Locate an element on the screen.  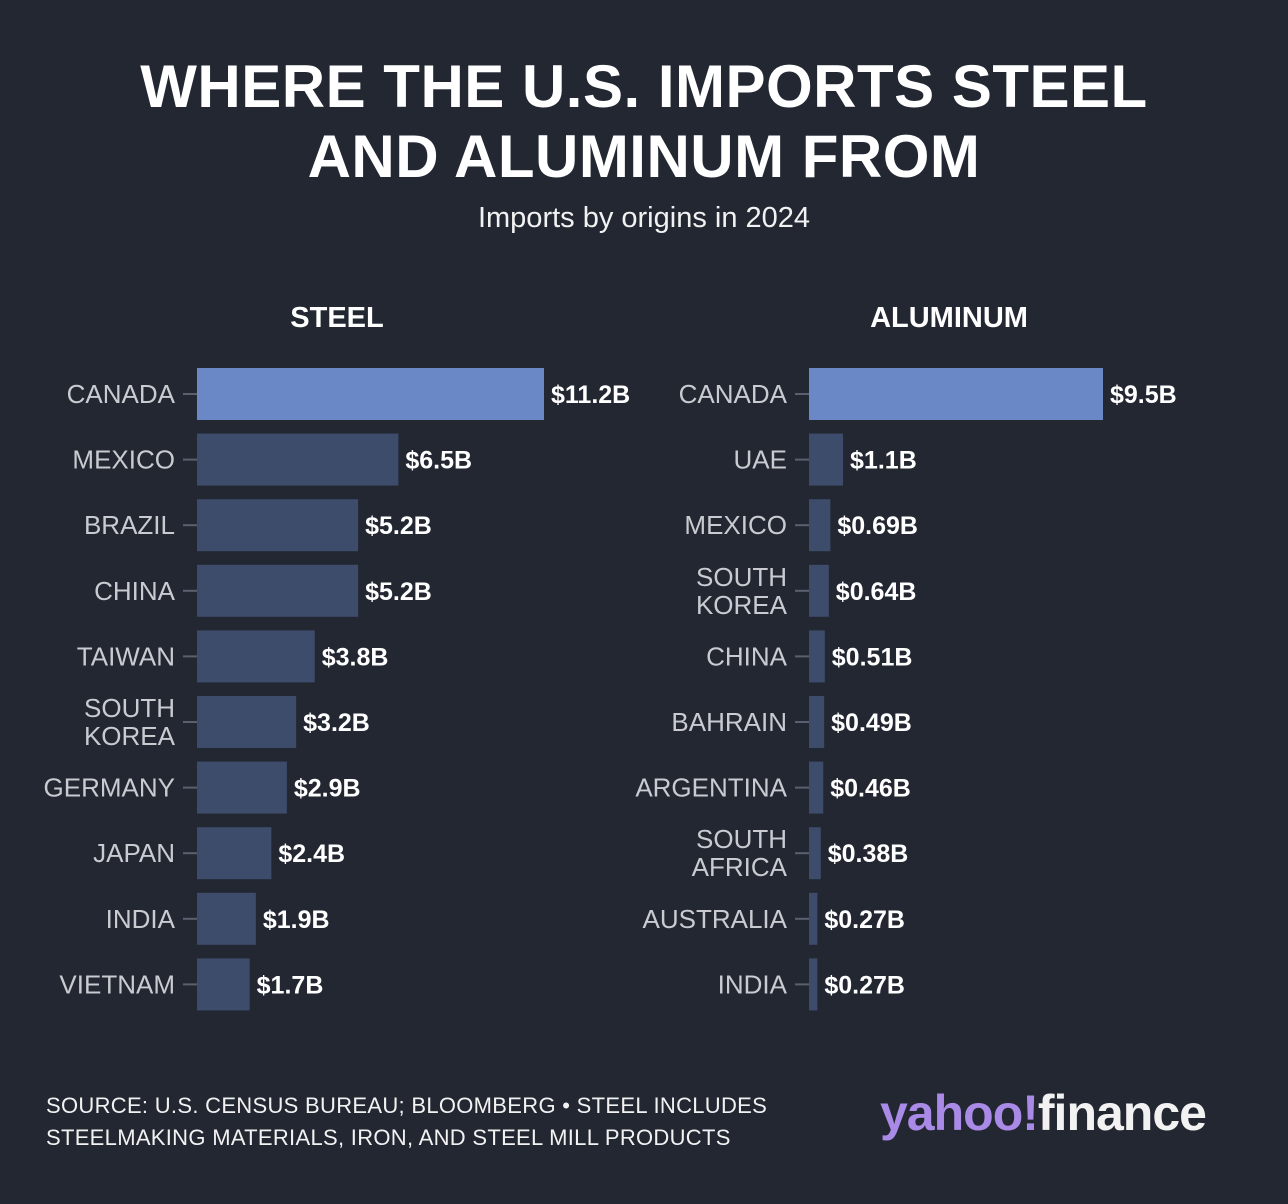
aluminum-value-label: $0.69B is located at coordinates (877, 526).